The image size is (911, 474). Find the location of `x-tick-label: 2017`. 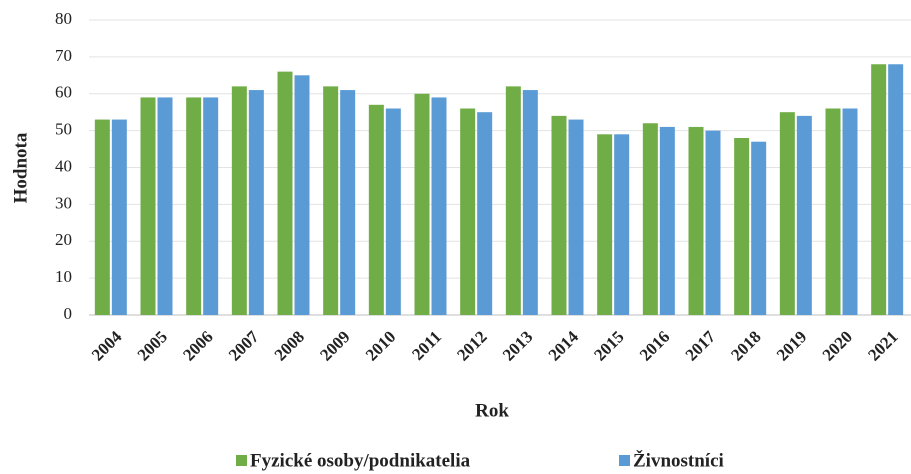

x-tick-label: 2017 is located at coordinates (701, 346).